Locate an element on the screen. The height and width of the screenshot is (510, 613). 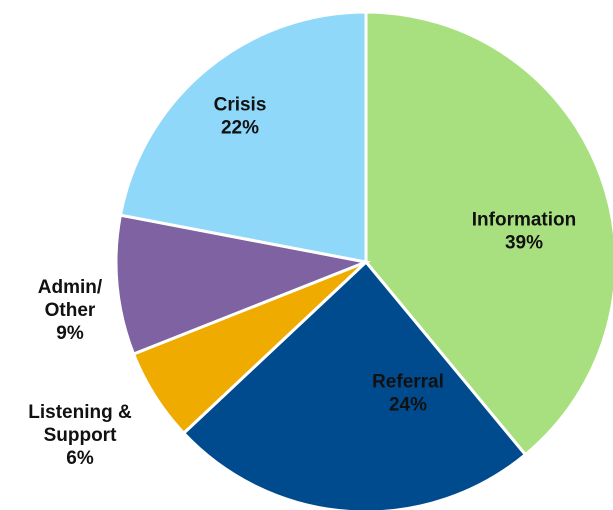
slice-label: Other is located at coordinates (70, 310).